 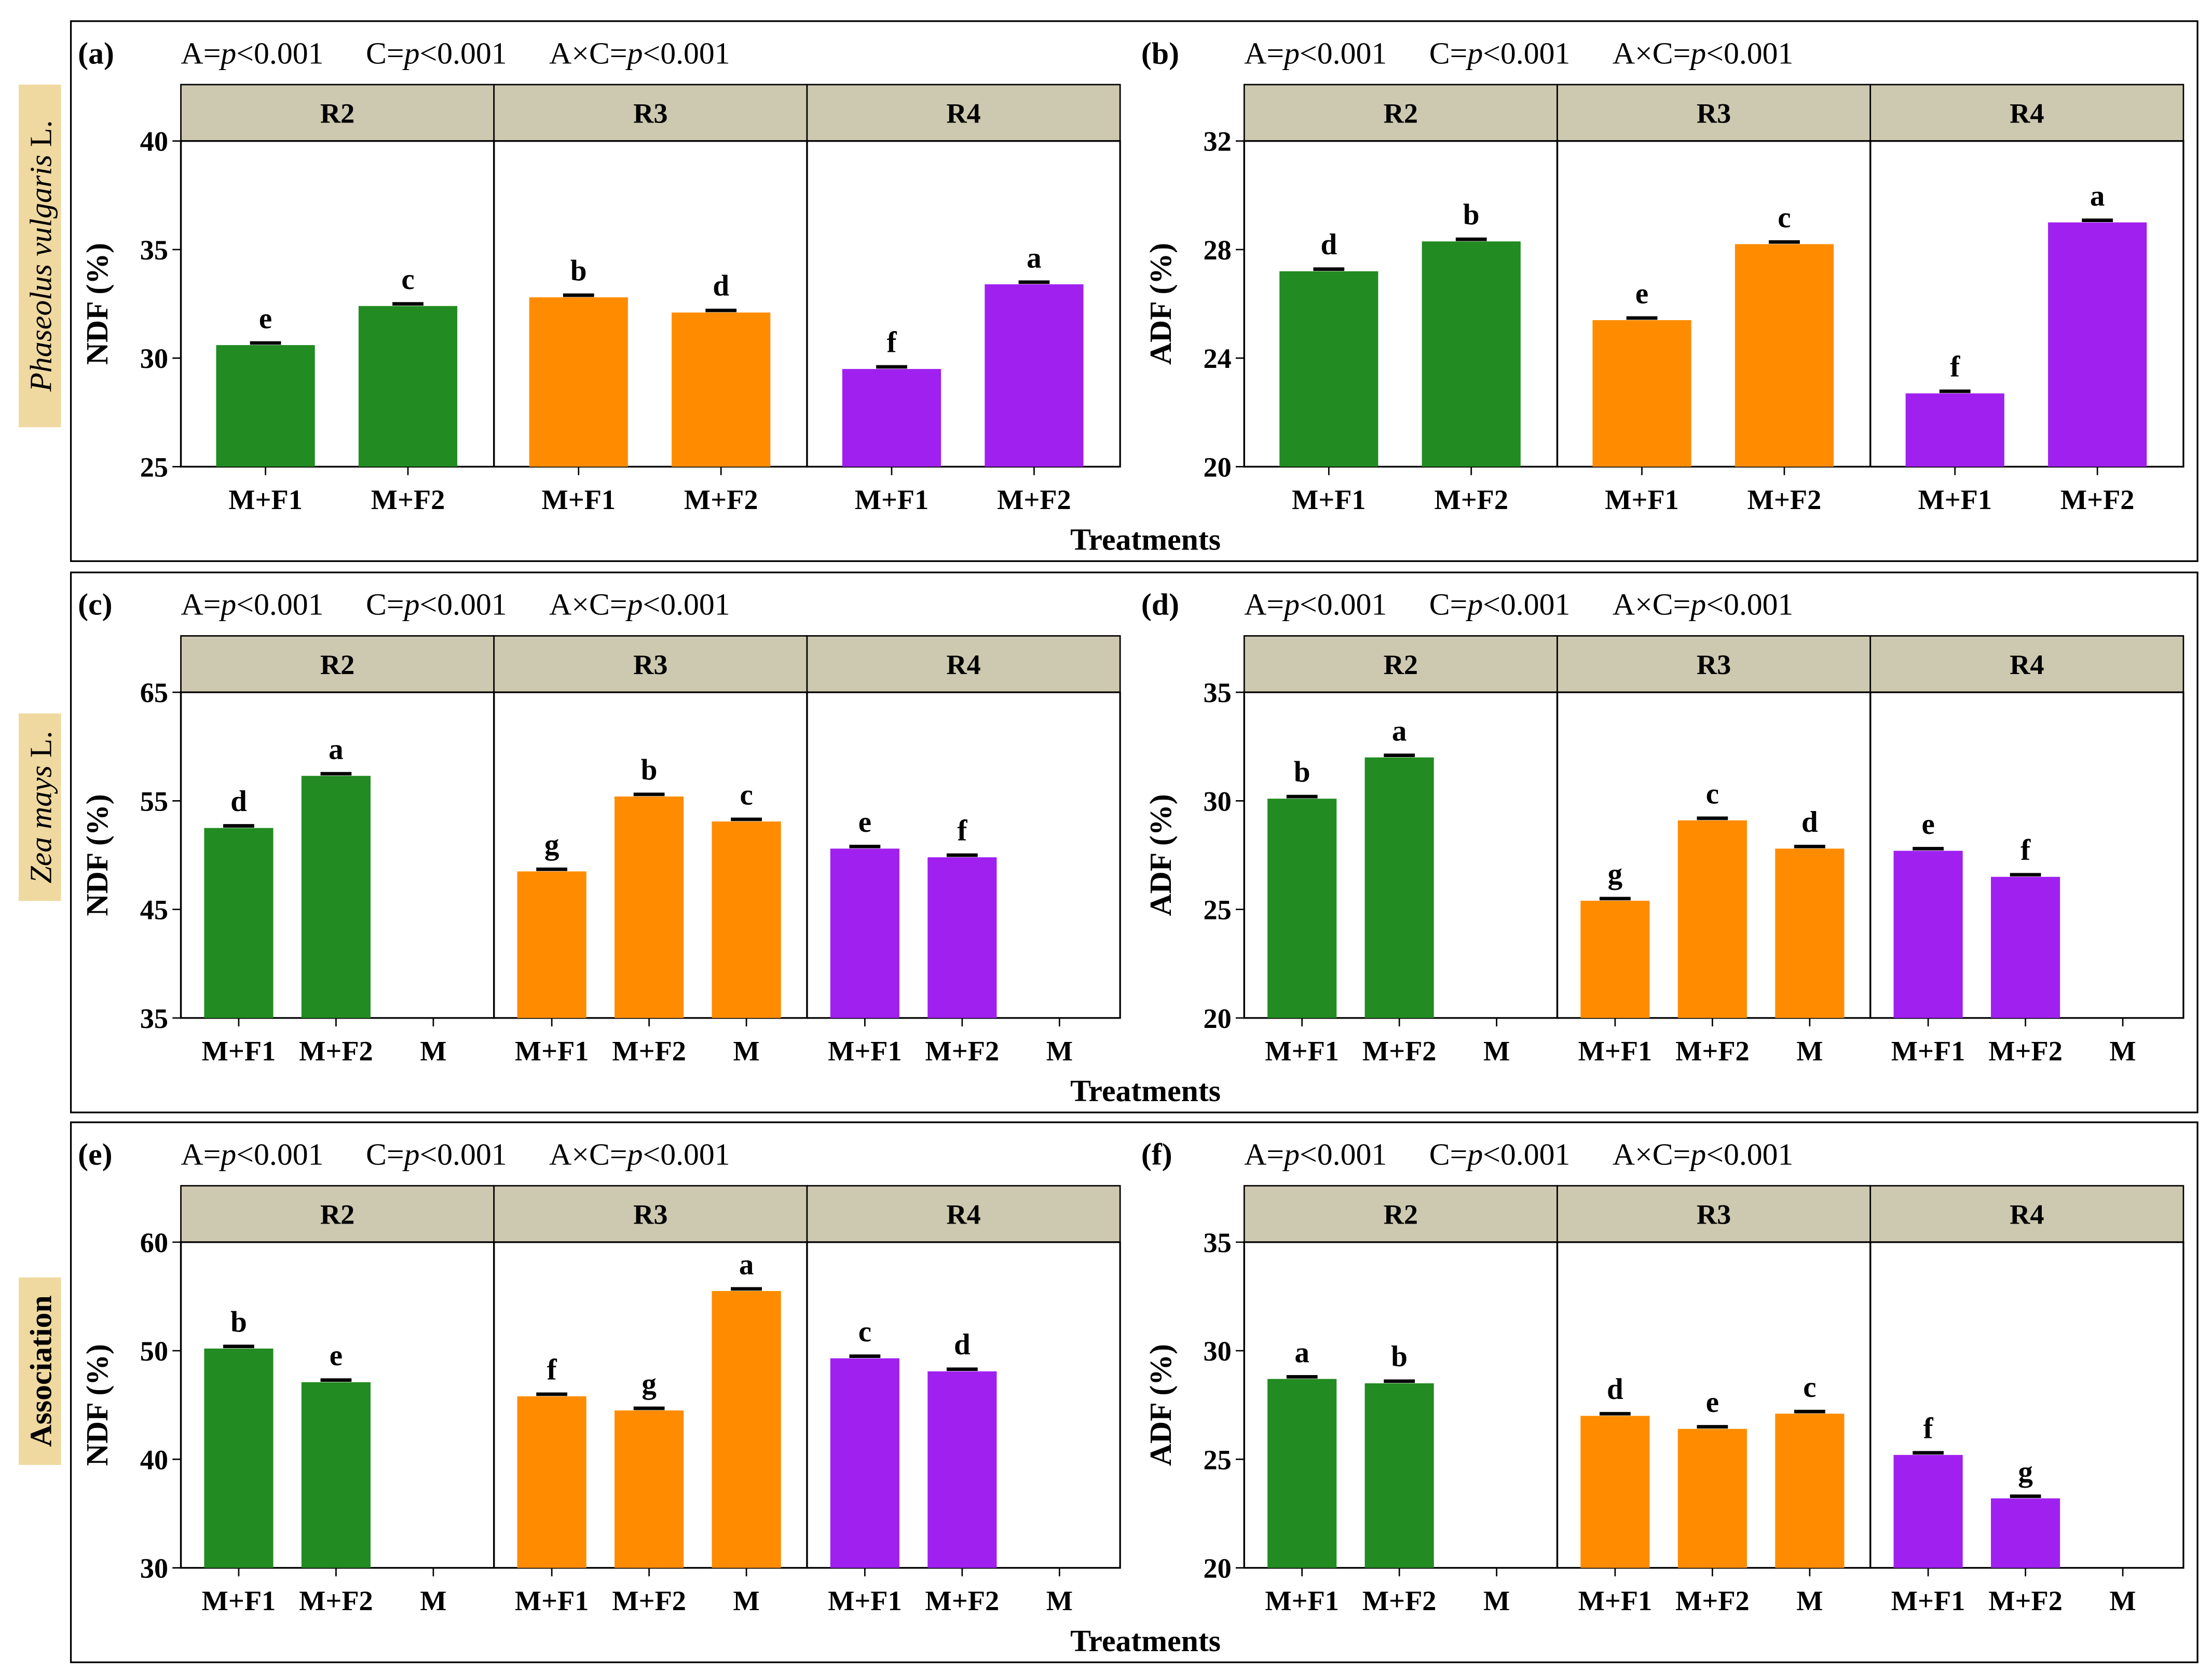 What do you see at coordinates (154, 692) in the screenshot?
I see `y-tick-label: 65` at bounding box center [154, 692].